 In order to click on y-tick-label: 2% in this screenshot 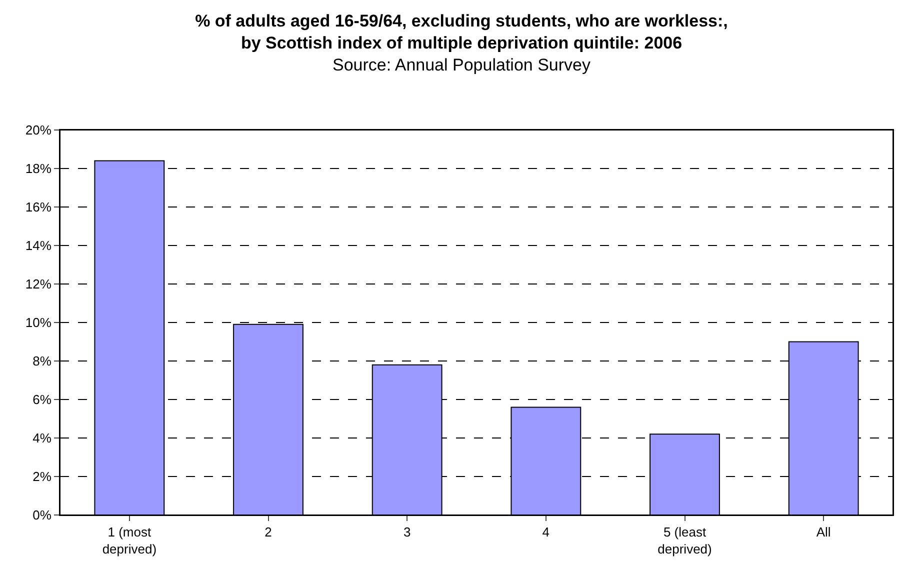, I will do `click(42, 476)`.